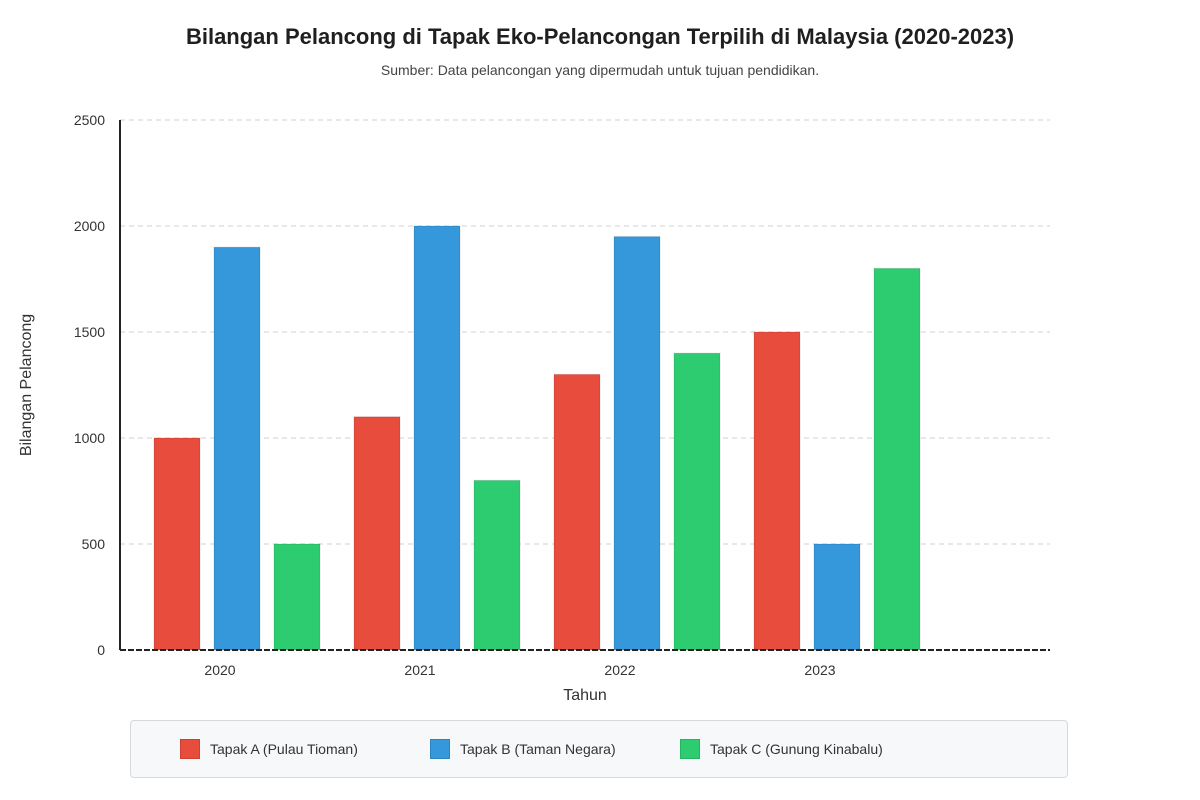  Describe the element at coordinates (89, 438) in the screenshot. I see `y-tick-label: 1000` at that location.